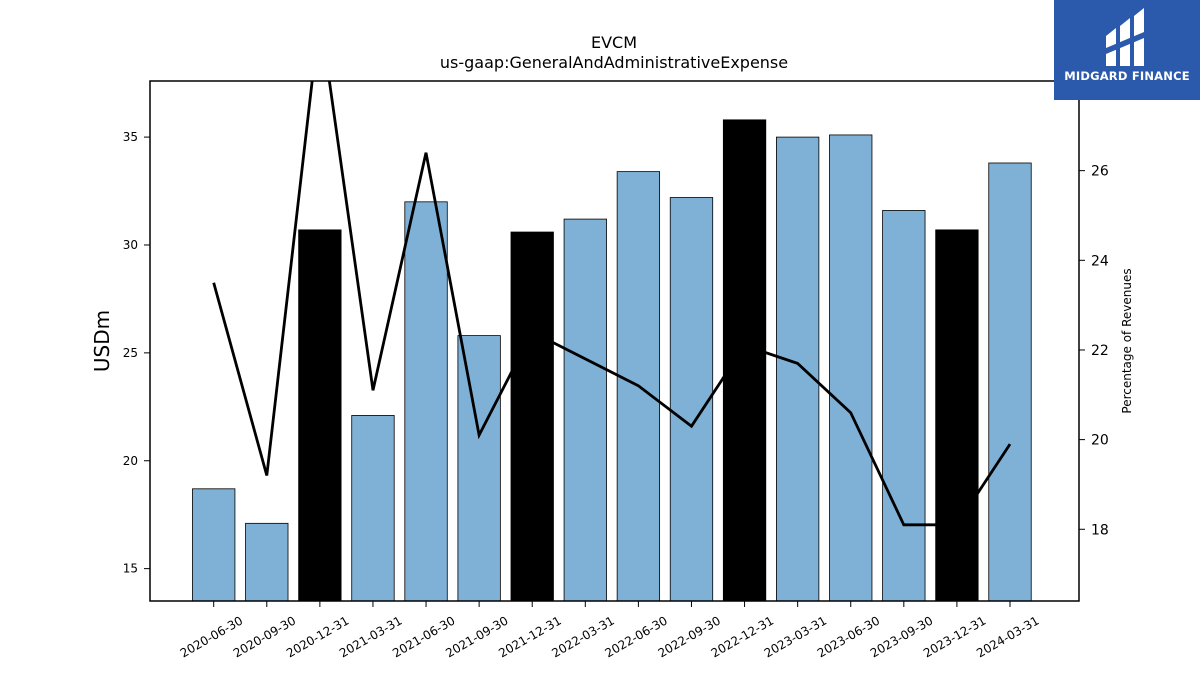  I want to click on y-tick-label-20: 20, so click(130, 461).